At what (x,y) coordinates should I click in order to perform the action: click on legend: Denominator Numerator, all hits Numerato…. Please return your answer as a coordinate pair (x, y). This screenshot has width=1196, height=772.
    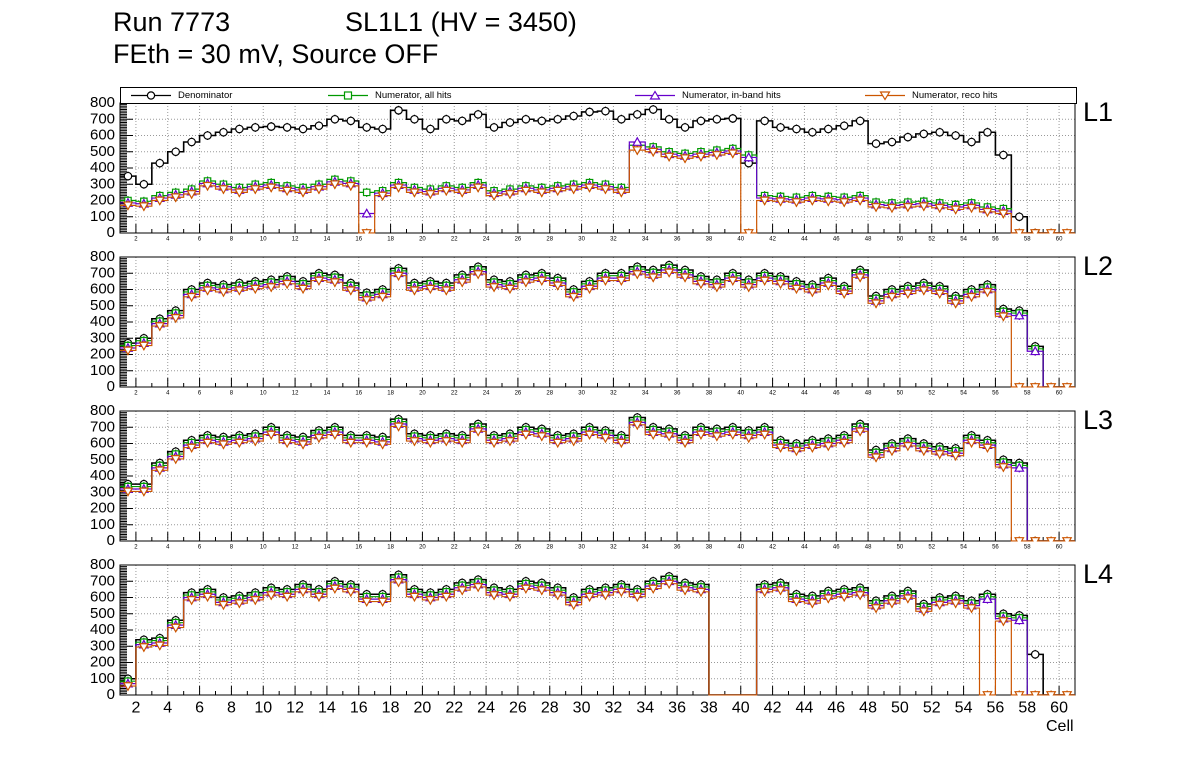
    Looking at the image, I should click on (598, 95).